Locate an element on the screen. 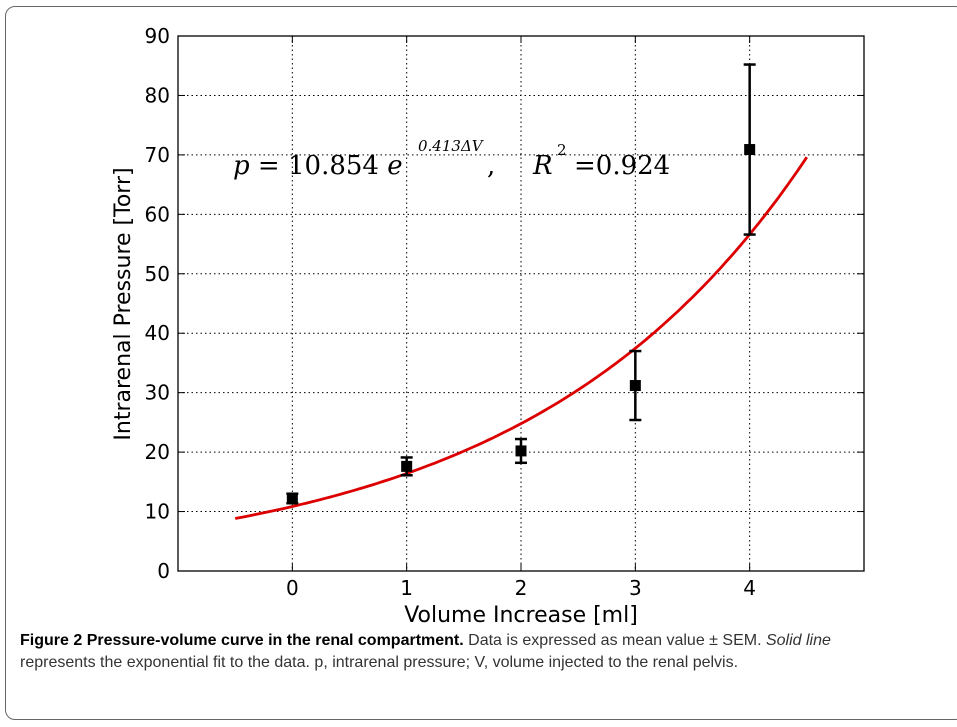 Image resolution: width=957 pixels, height=727 pixels. caption-italic: Solid line is located at coordinates (798, 640).